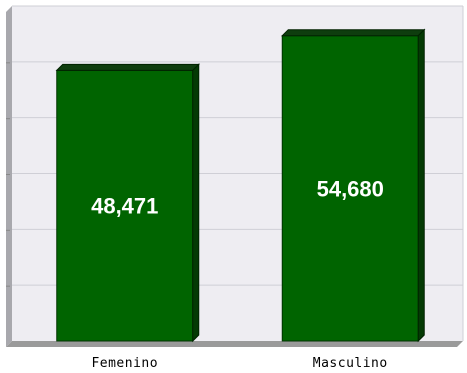  I want to click on data-label: 54,680, so click(350, 188).